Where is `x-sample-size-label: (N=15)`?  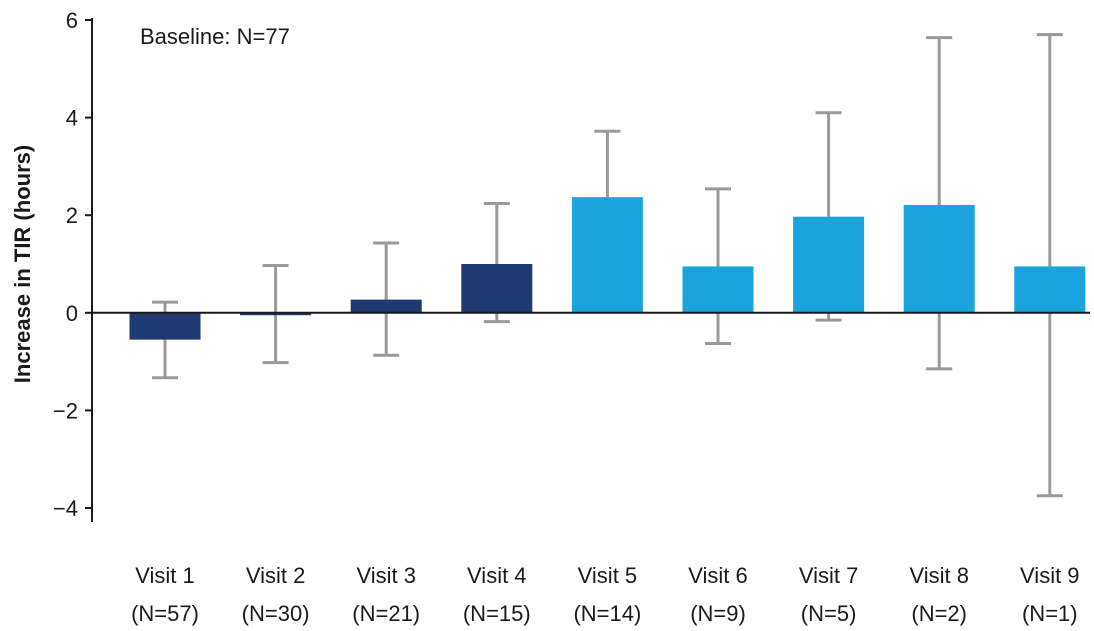 x-sample-size-label: (N=15) is located at coordinates (497, 613).